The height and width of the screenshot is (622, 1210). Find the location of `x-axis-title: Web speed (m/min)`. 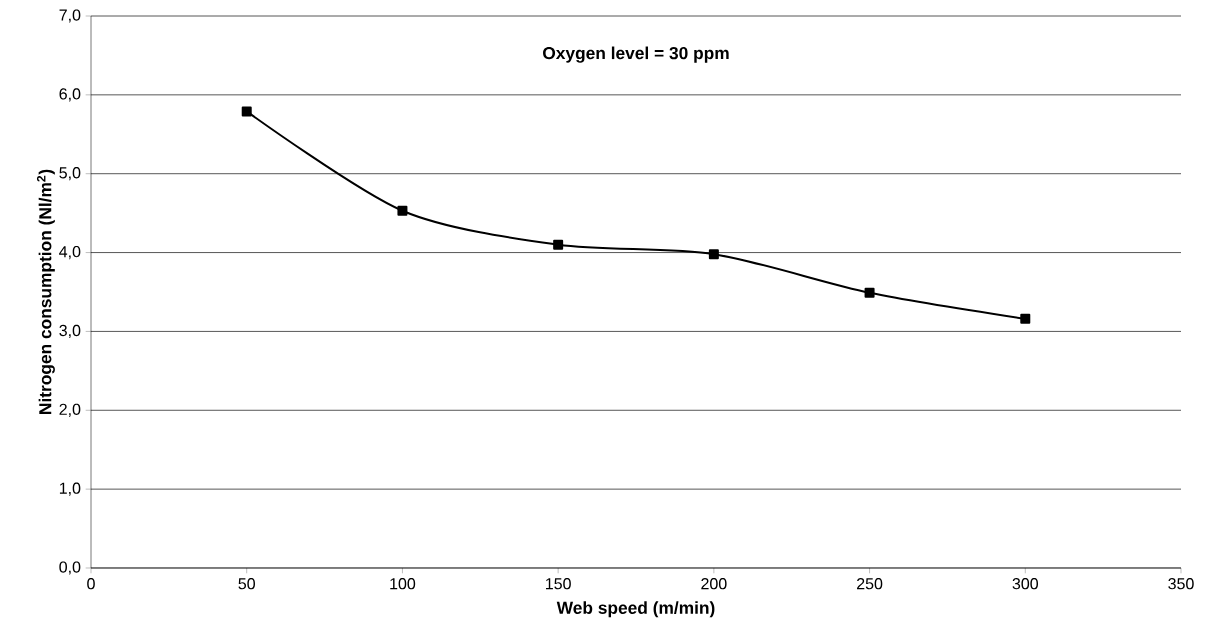

x-axis-title: Web speed (m/min) is located at coordinates (635, 609).